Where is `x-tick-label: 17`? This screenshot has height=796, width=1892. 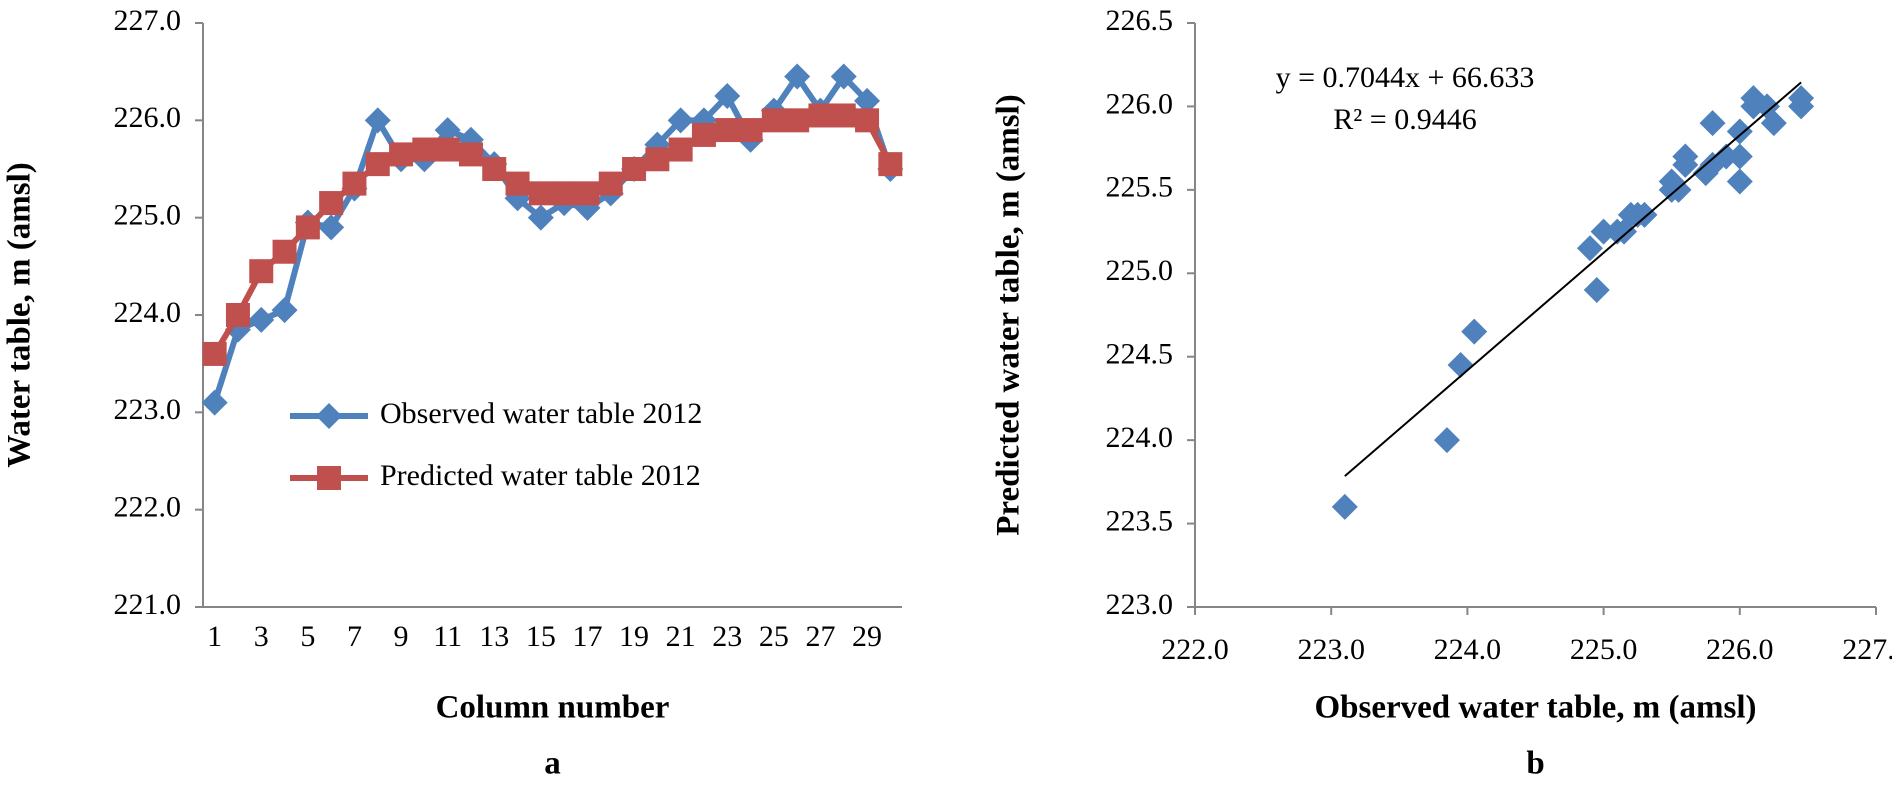 x-tick-label: 17 is located at coordinates (587, 636).